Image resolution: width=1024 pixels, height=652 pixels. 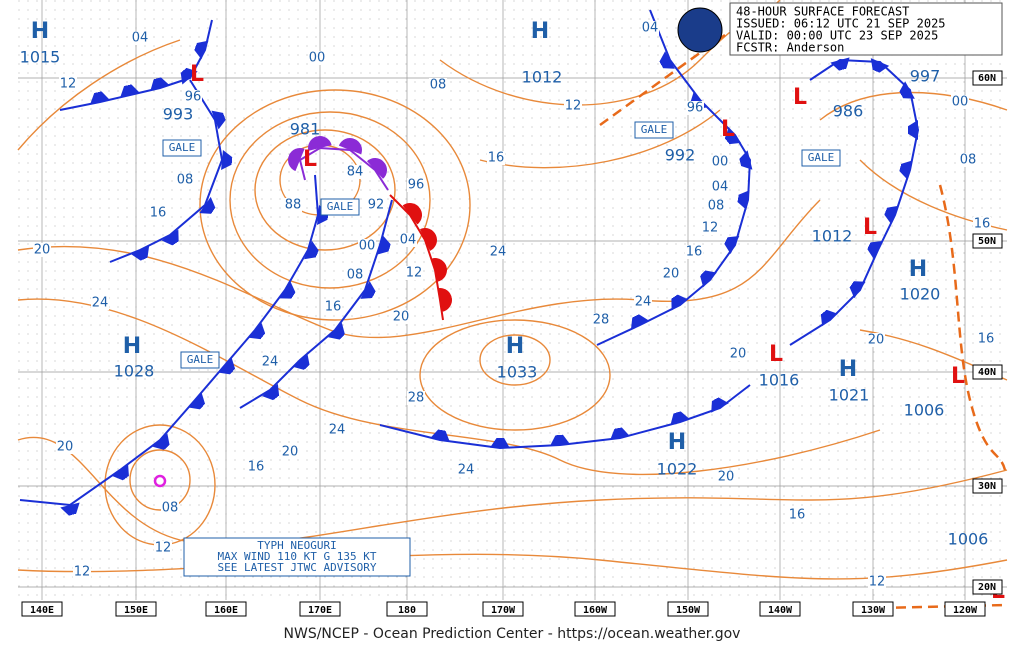 I want to click on longitude-label: 170E, so click(x=320, y=610).